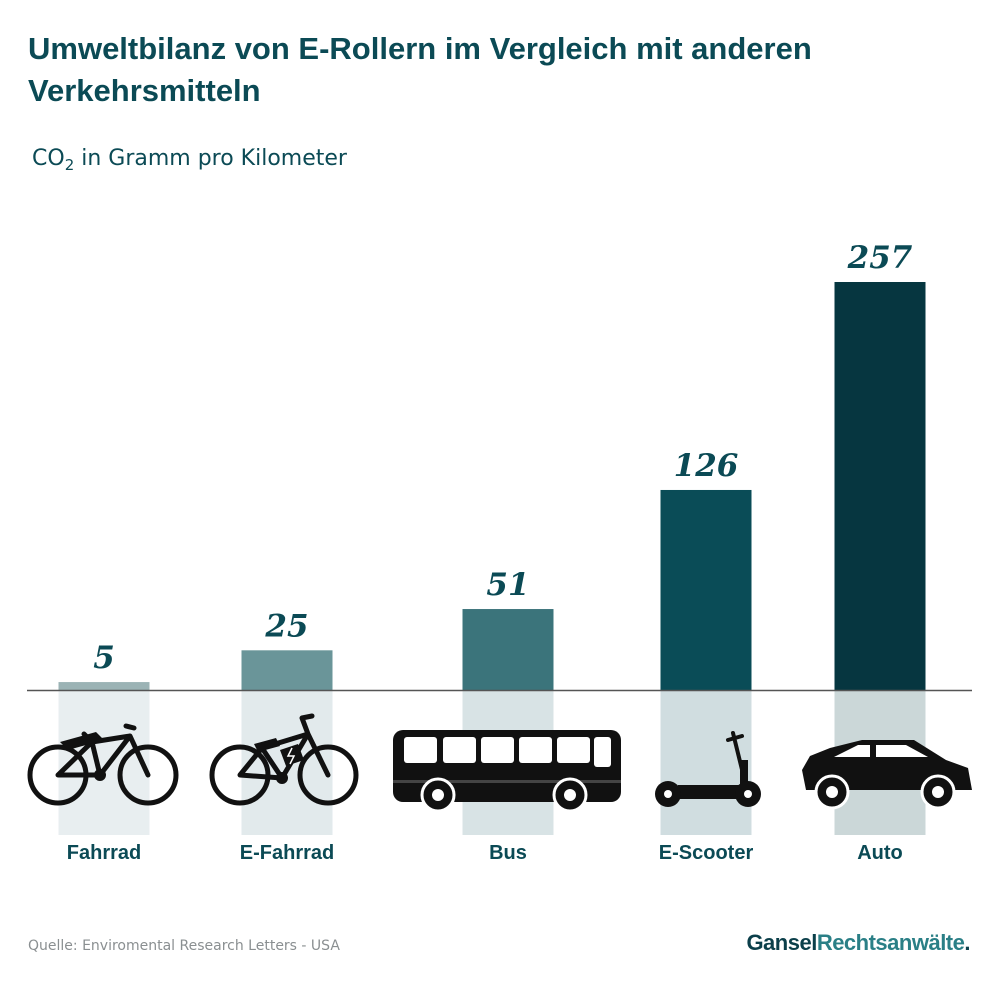  I want to click on value-label-e-fahrrad: 25, so click(286, 626).